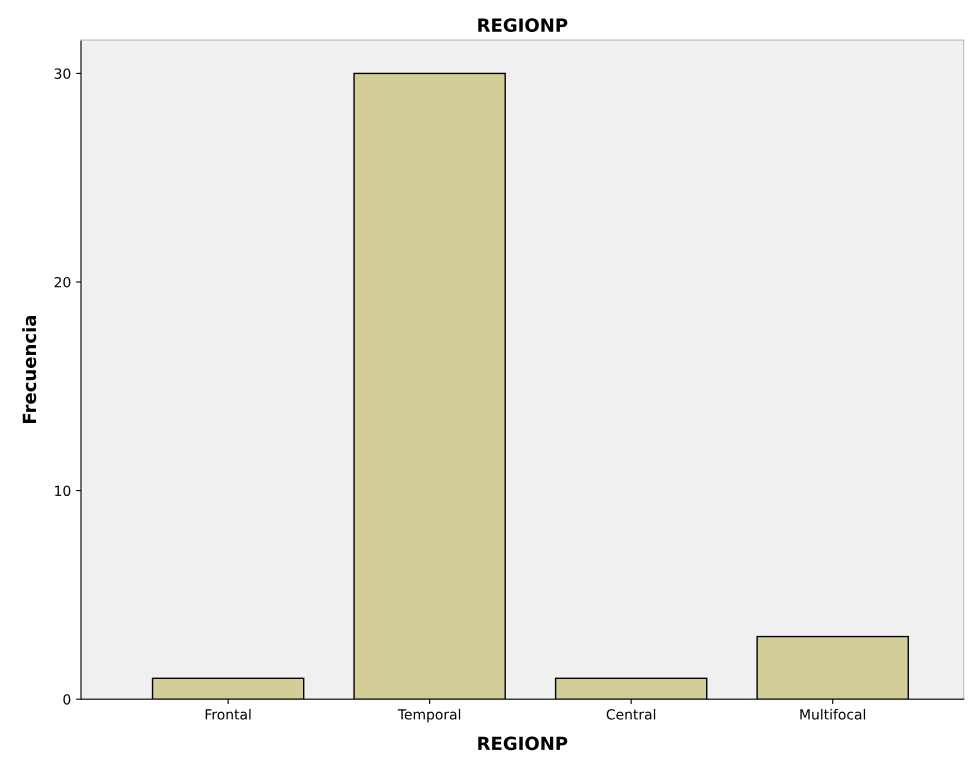 The image size is (970, 770). Describe the element at coordinates (228, 714) in the screenshot. I see `x-tick-label: Frontal` at that location.